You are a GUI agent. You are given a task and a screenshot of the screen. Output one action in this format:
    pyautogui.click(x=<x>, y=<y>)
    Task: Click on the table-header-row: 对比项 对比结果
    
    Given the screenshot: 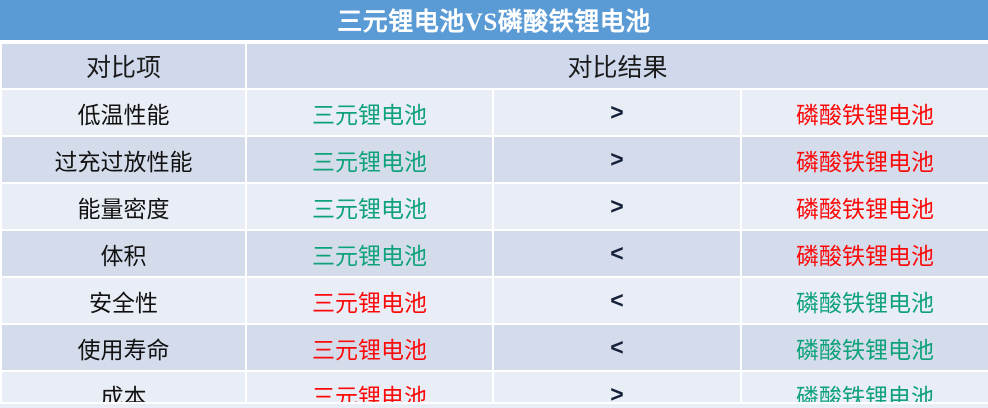 What is the action you would take?
    pyautogui.click(x=494, y=66)
    